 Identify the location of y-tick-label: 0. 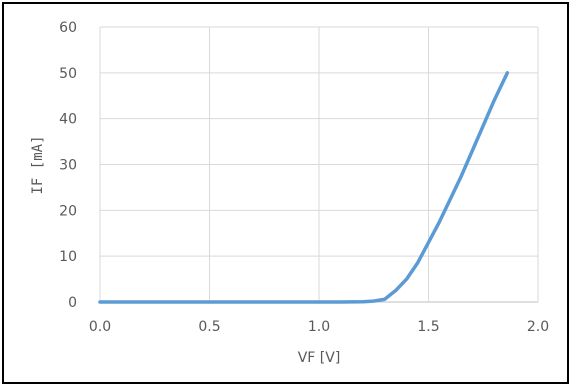
(72, 303).